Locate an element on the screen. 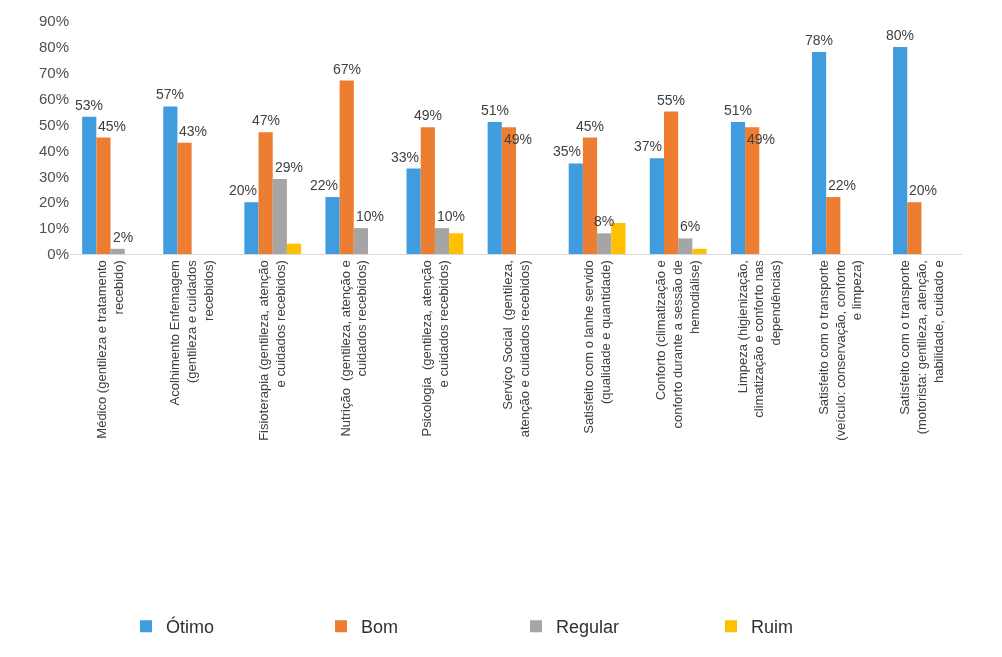  data-label: 33% is located at coordinates (405, 157).